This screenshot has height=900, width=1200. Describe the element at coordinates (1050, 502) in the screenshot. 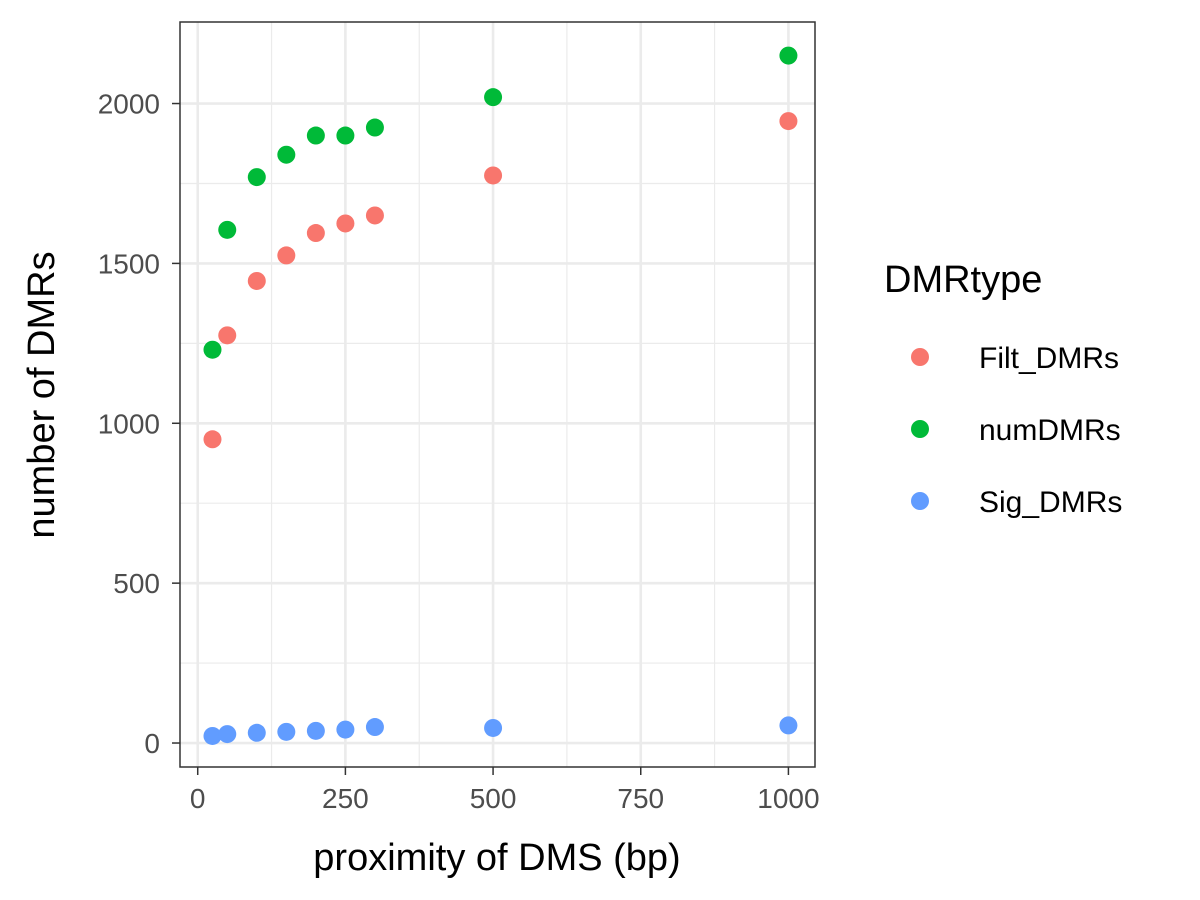

I see `legend-label-Sig_DMRs: Sig_DMRs` at that location.